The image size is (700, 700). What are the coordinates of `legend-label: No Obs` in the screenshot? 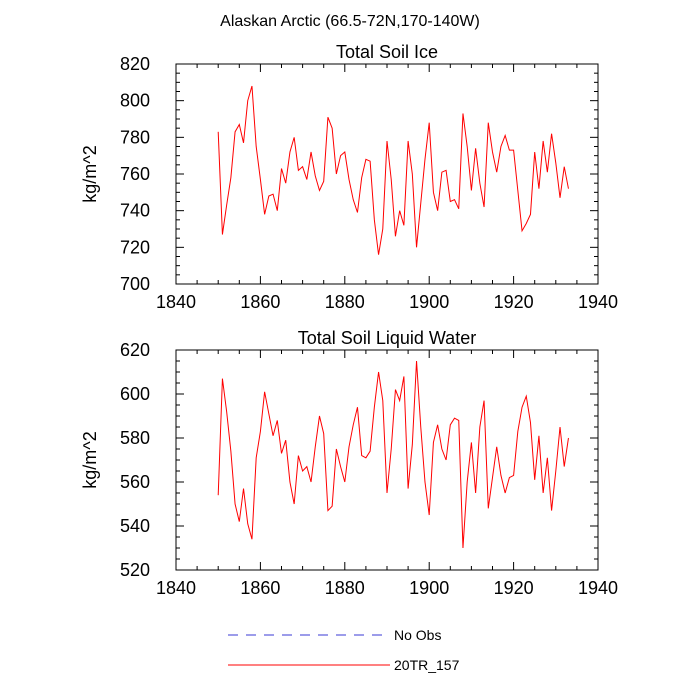 It's located at (417, 635).